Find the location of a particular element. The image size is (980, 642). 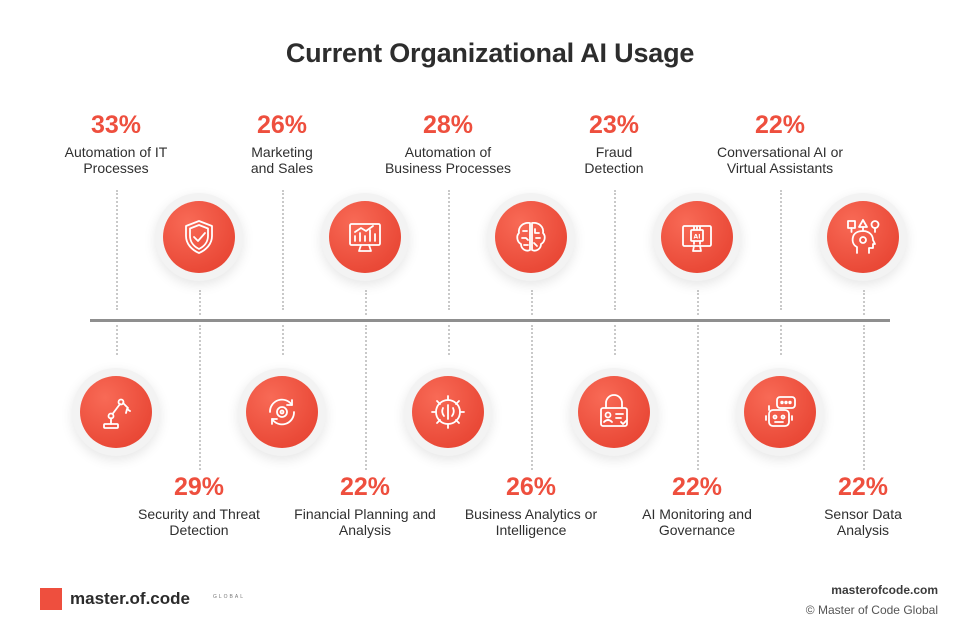

shield-check-icon is located at coordinates (199, 237).